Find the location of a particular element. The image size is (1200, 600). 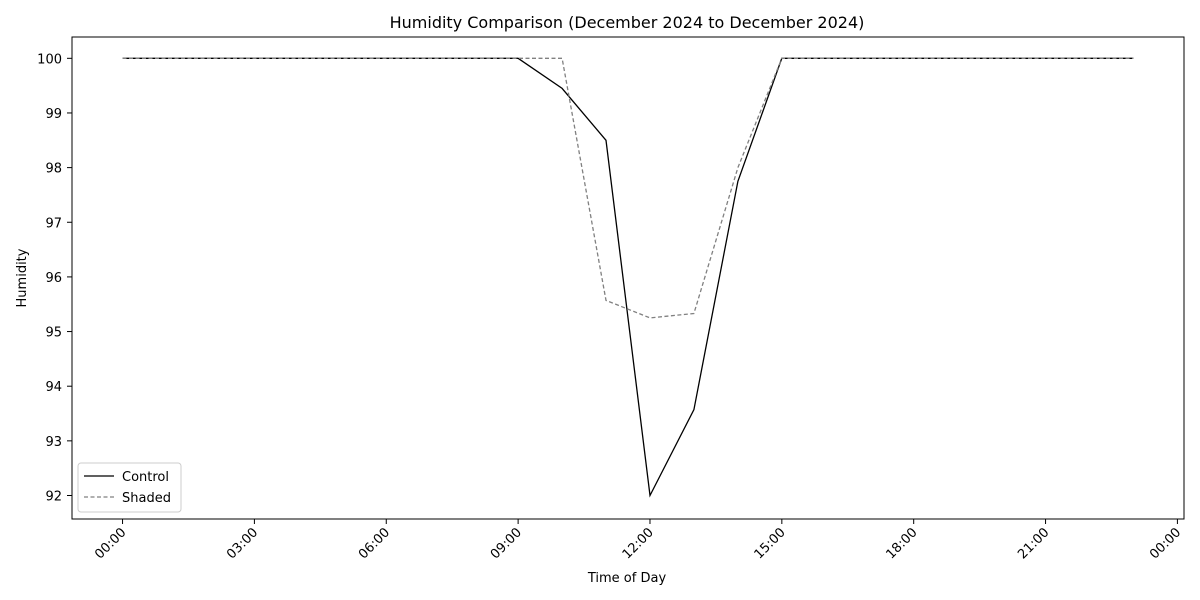

legend-box is located at coordinates (129, 487).